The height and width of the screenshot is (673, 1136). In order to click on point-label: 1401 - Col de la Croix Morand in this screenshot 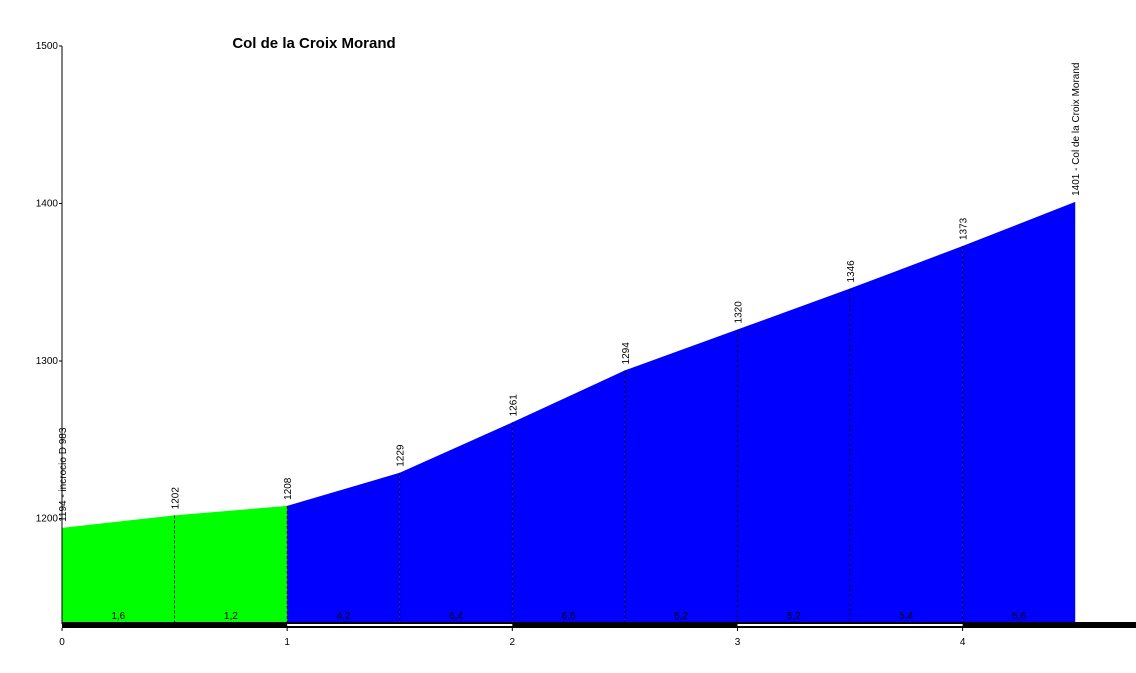, I will do `click(1076, 129)`.